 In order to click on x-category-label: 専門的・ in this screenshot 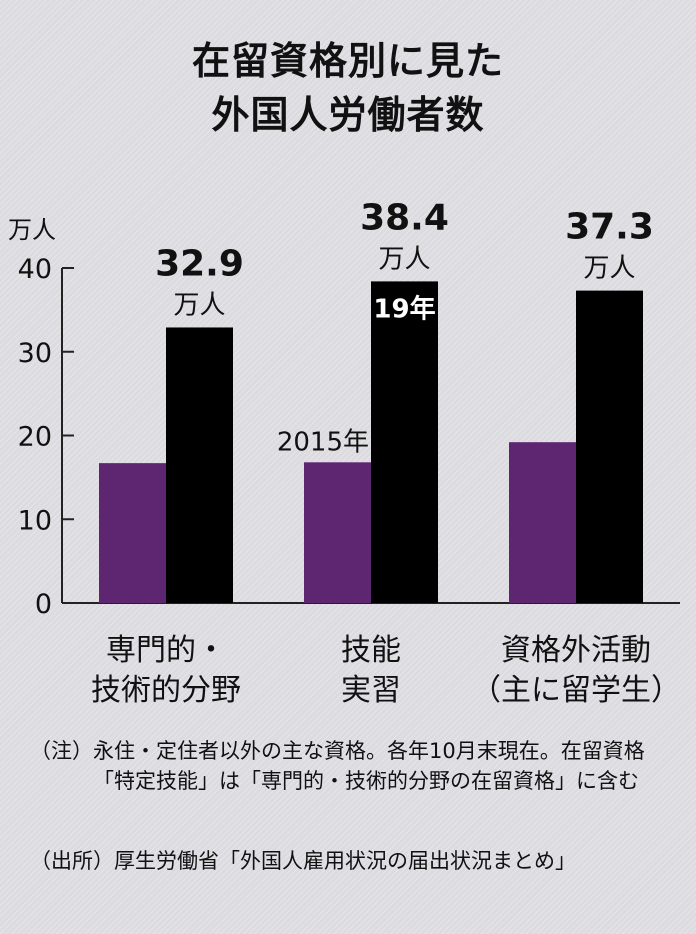, I will do `click(166, 650)`.